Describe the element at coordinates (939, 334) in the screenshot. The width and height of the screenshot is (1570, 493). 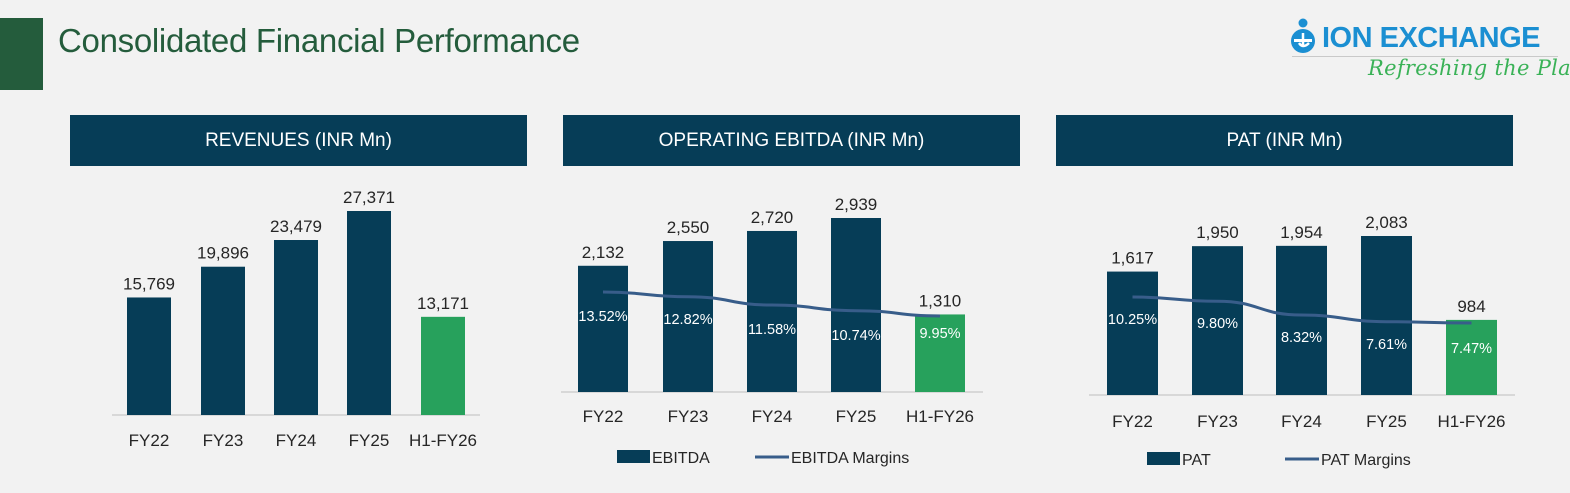
I see `margin-value-label: 9.95%` at that location.